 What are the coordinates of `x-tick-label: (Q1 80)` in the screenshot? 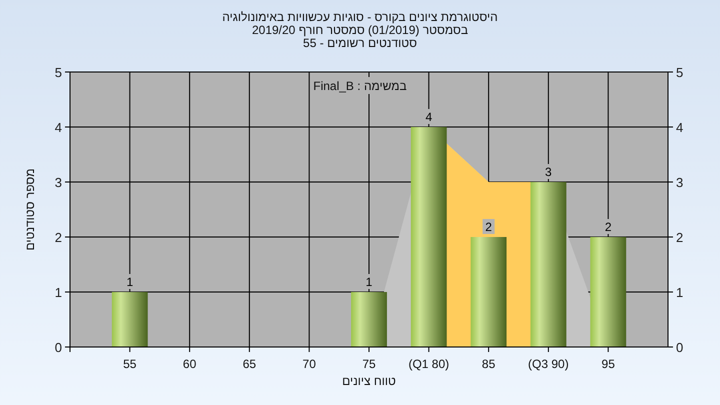 It's located at (429, 364).